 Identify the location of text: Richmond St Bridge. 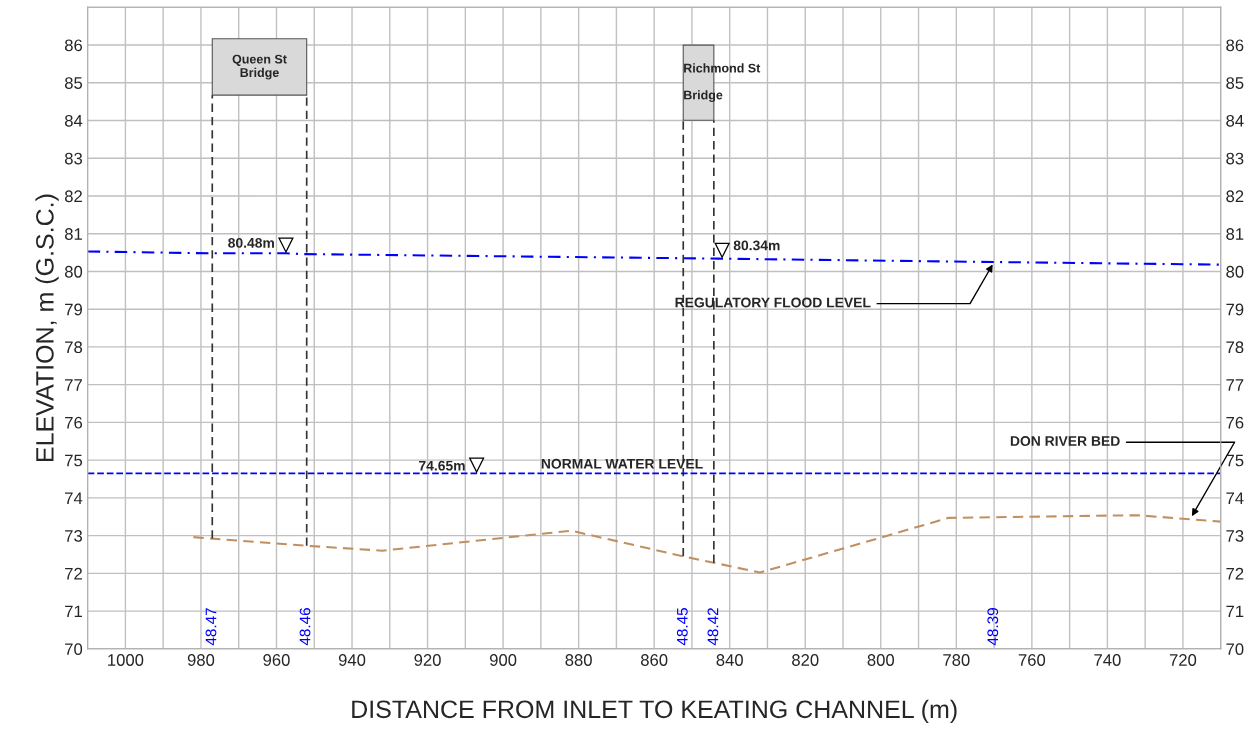
(722, 82).